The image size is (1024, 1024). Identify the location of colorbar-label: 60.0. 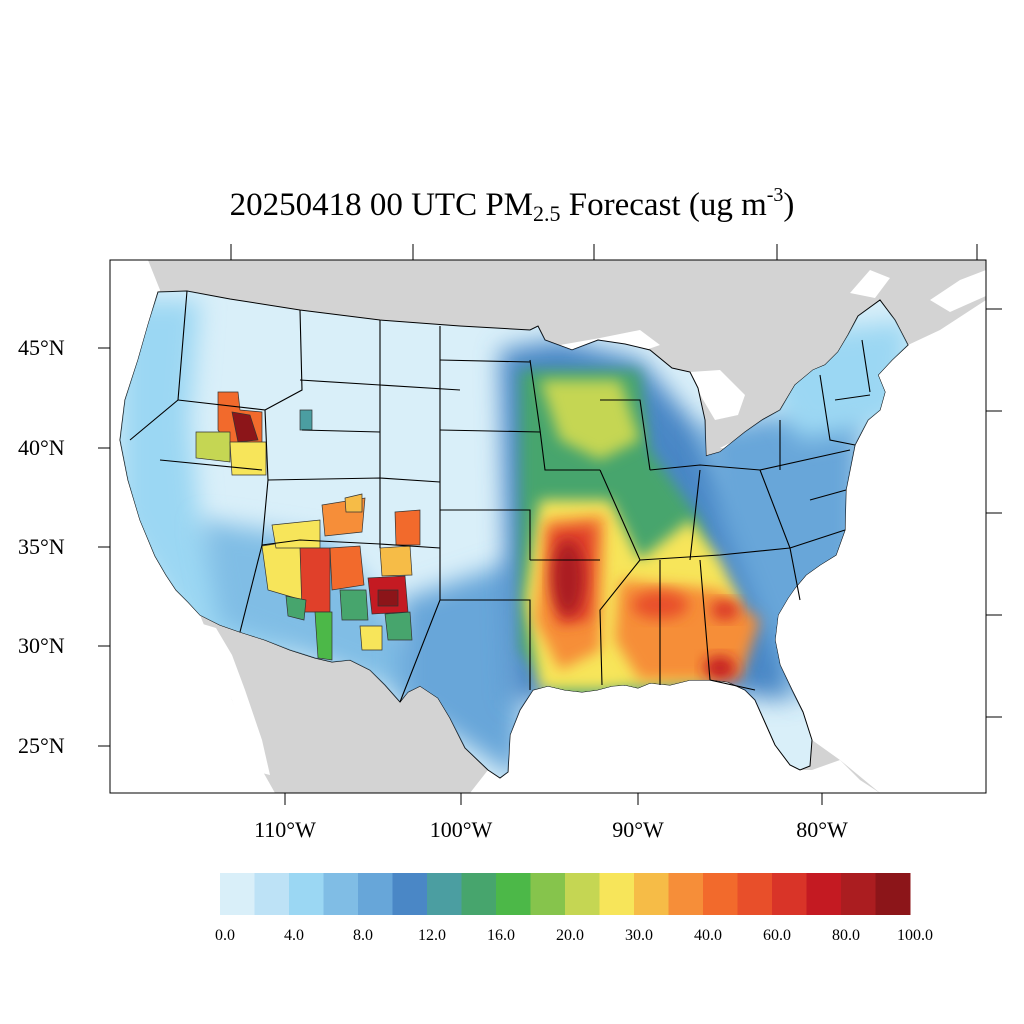
(777, 935).